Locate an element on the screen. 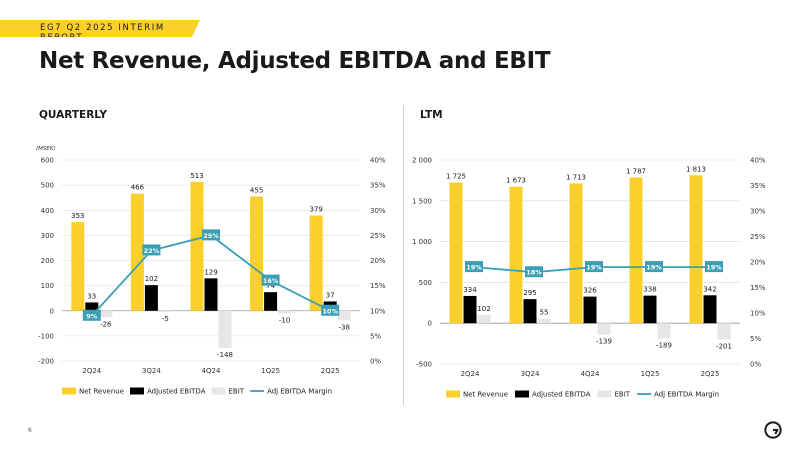  y-tick-label: -500 is located at coordinates (424, 365).